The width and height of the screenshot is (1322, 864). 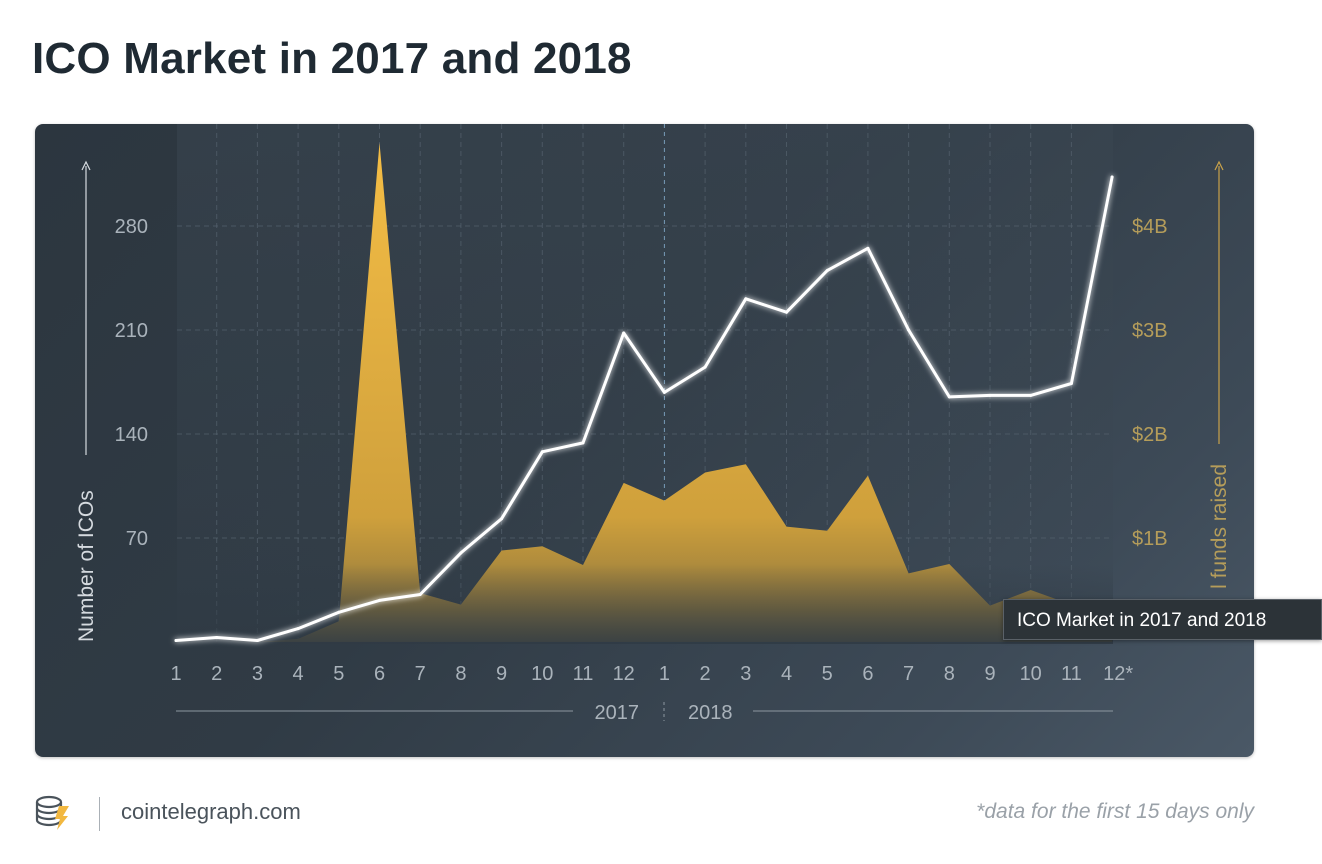 What do you see at coordinates (52, 812) in the screenshot?
I see `coin-stack-lightning-icon` at bounding box center [52, 812].